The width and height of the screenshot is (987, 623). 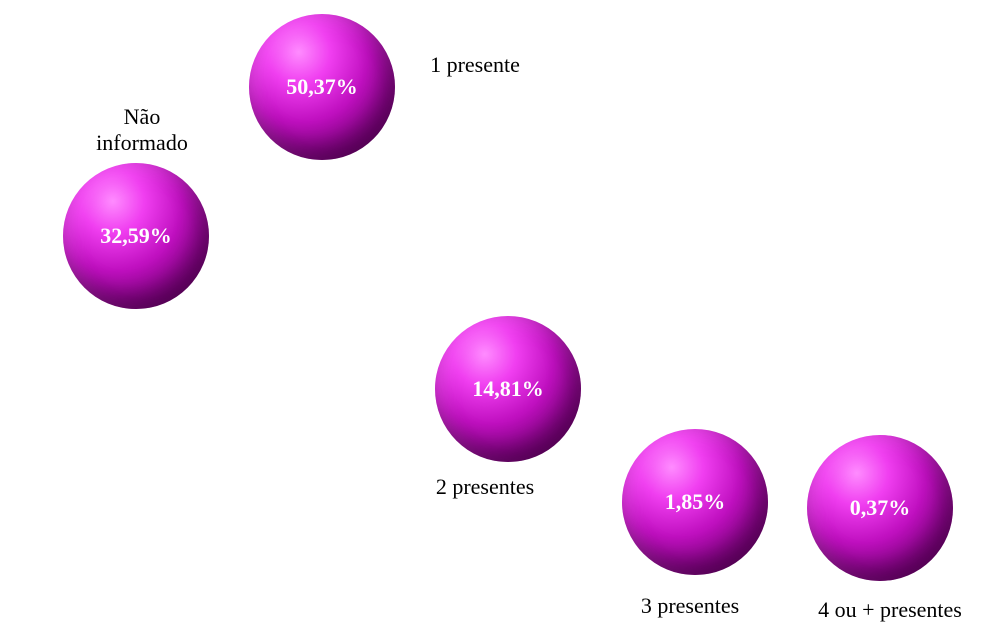 I want to click on category-label: 2 presentes, so click(x=485, y=486).